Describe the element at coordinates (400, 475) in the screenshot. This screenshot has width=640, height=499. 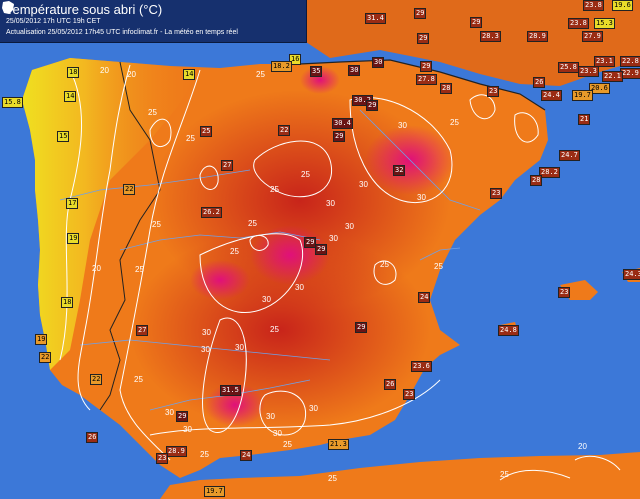
I see `africa-land` at that location.